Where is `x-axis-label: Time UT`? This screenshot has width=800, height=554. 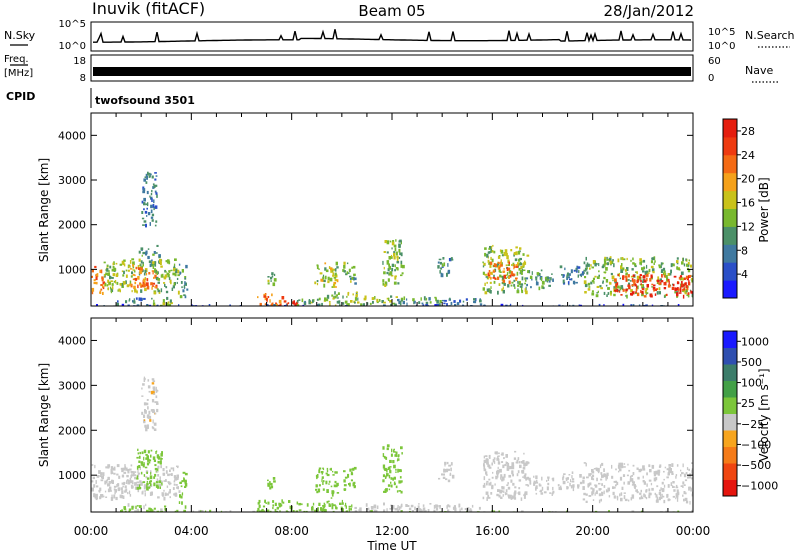 x-axis-label: Time UT is located at coordinates (391, 546).